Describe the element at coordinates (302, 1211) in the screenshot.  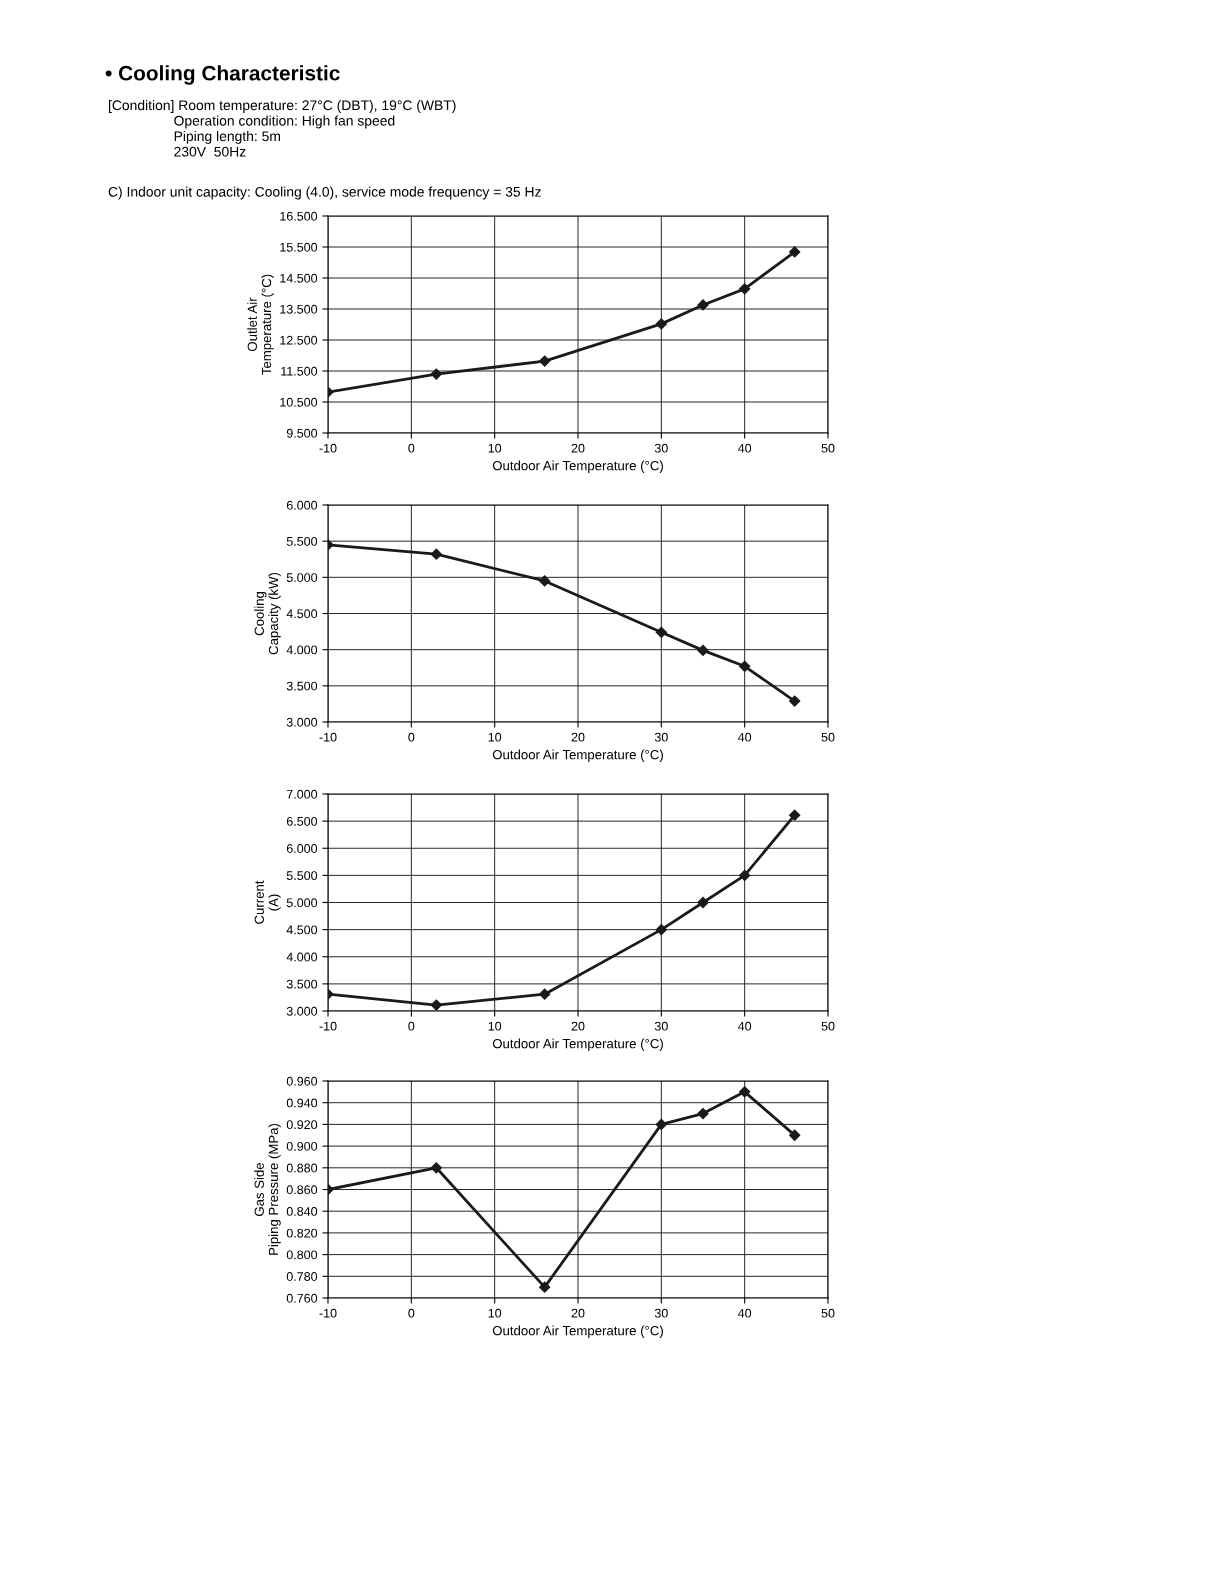
I see `y-tick-label: 0.840` at that location.